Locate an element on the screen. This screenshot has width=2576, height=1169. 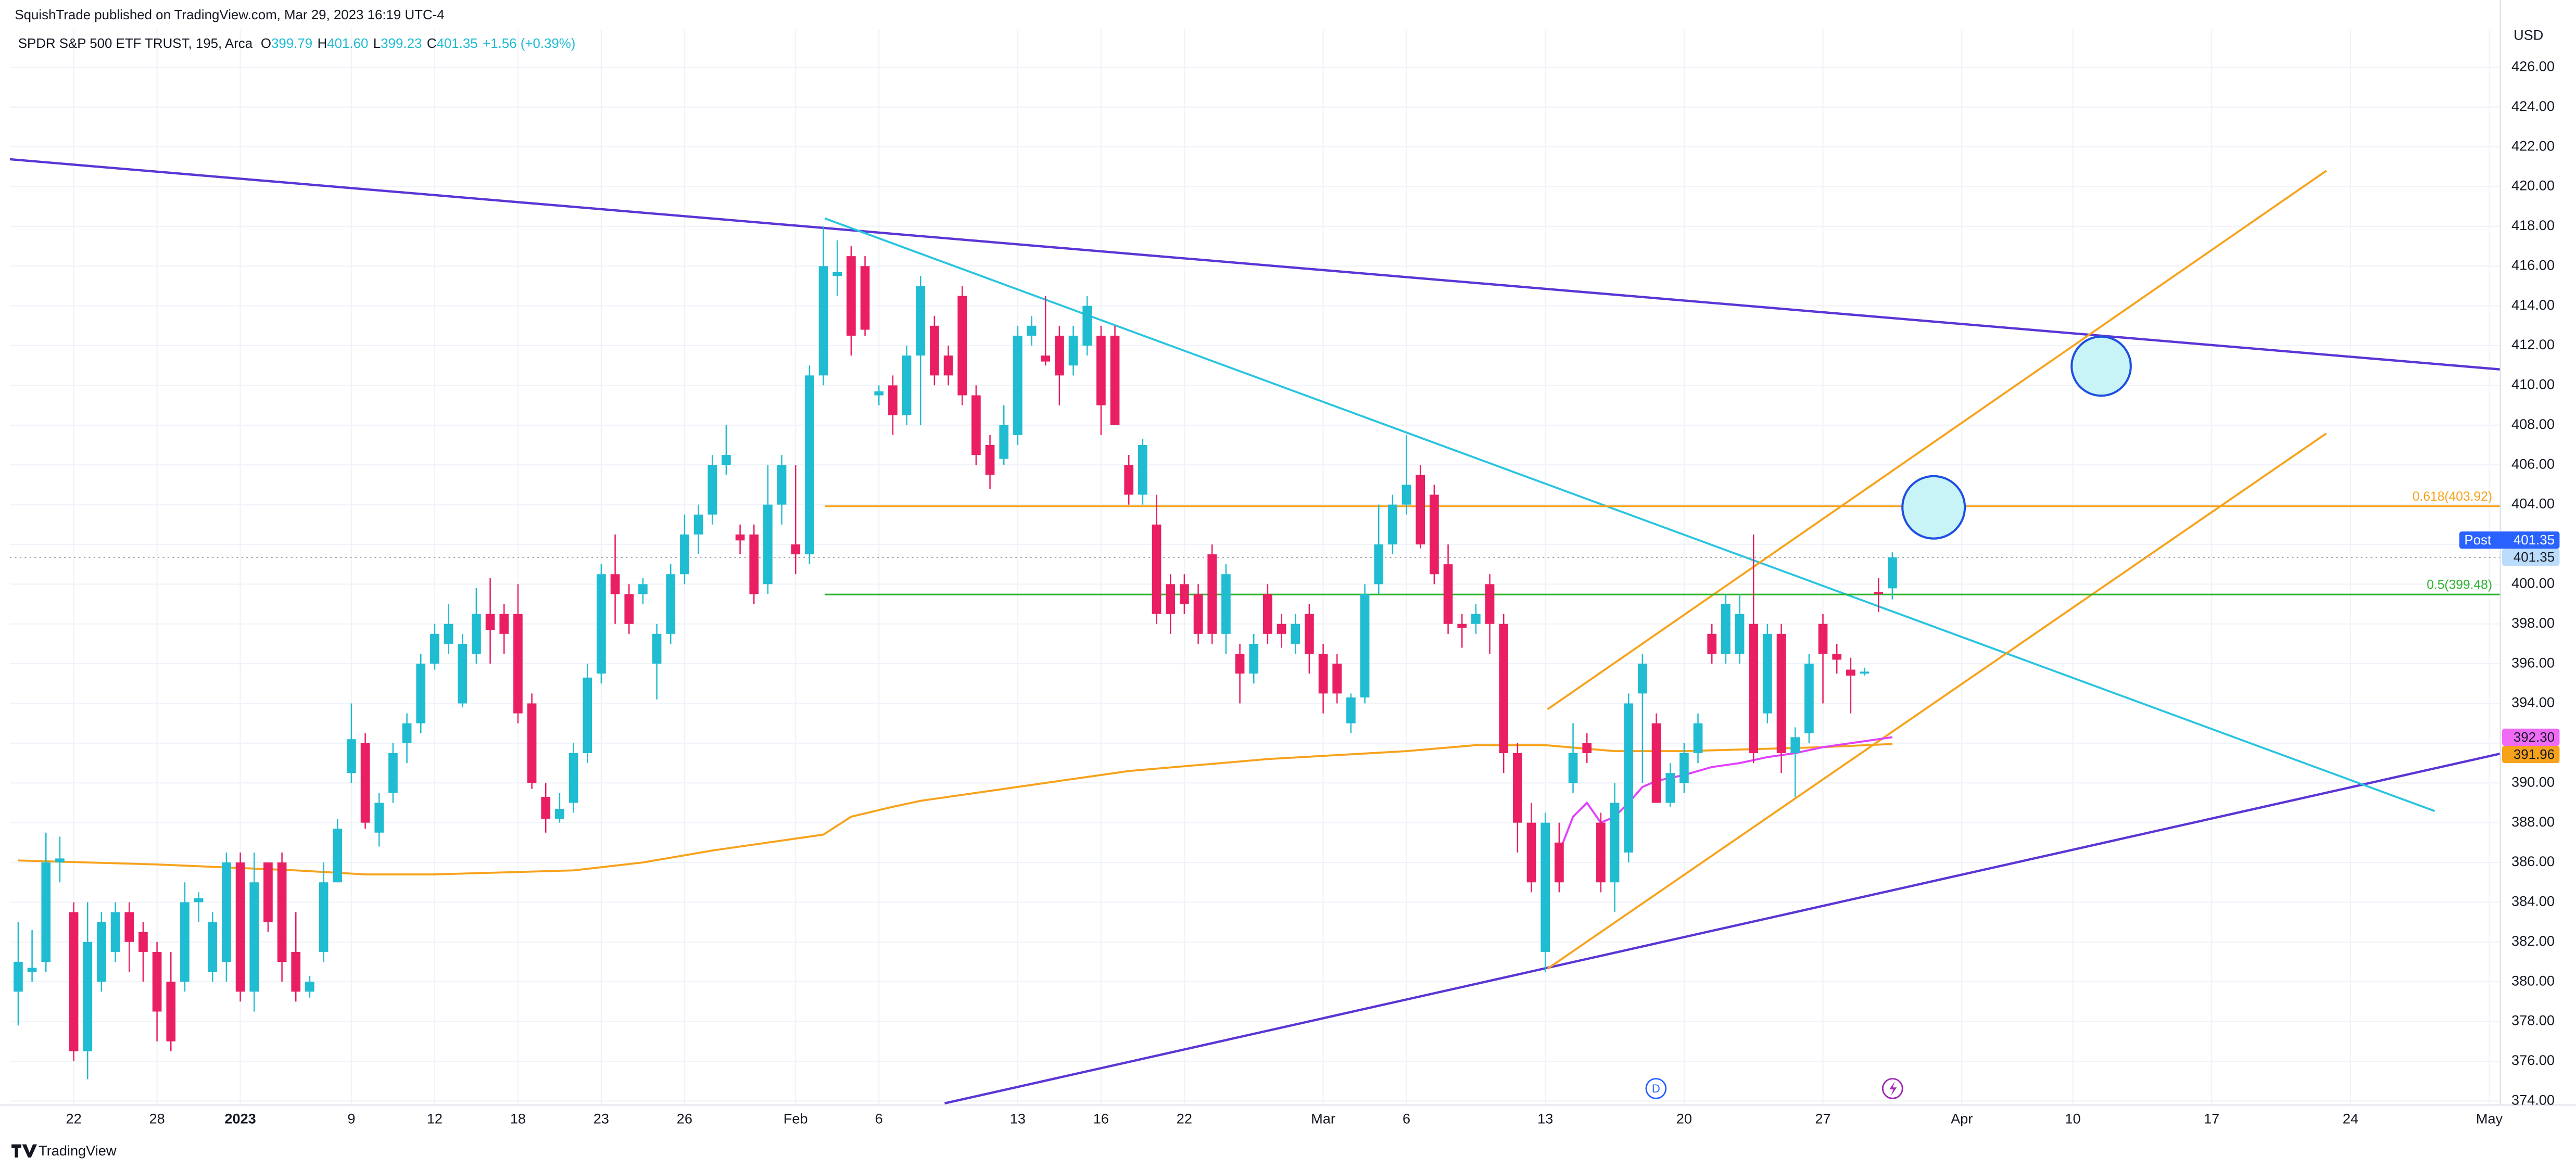
logo is located at coordinates (24, 1151).